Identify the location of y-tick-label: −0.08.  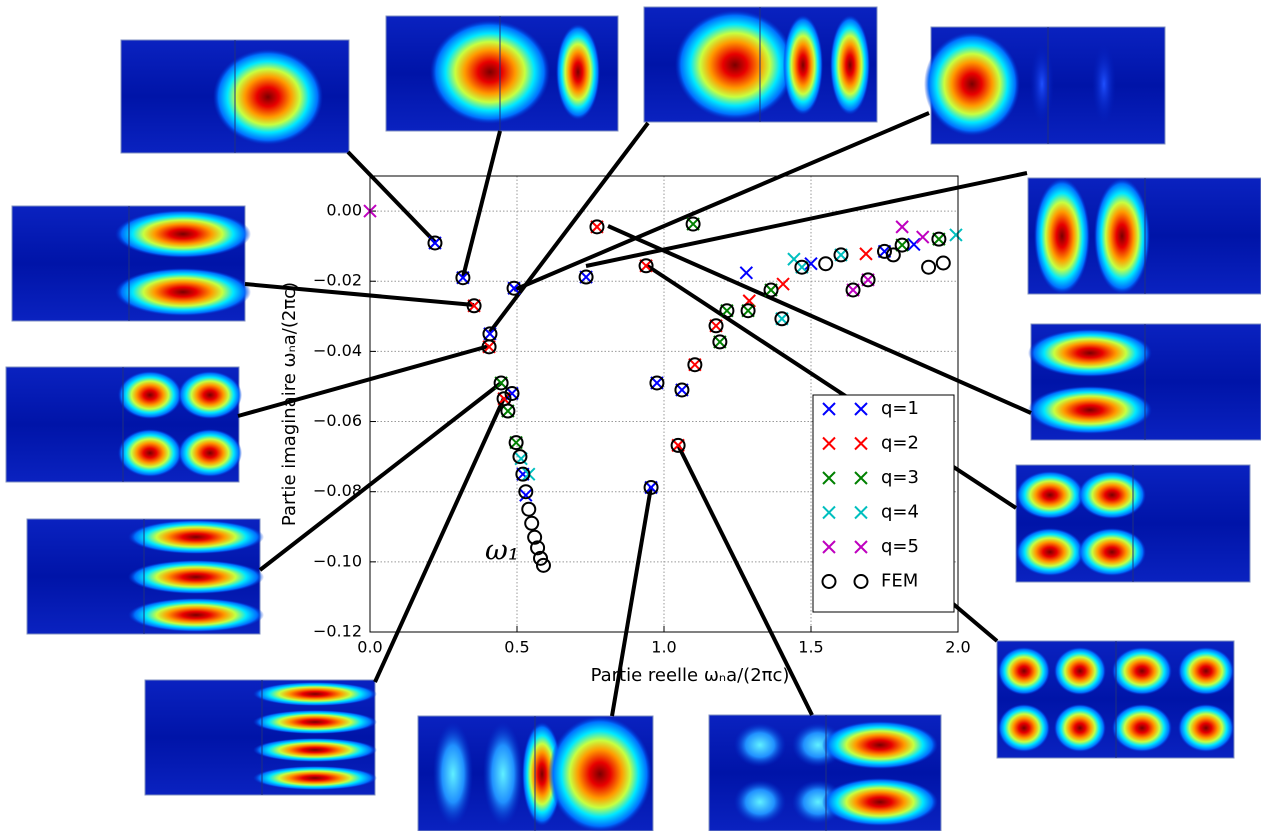
(337, 490).